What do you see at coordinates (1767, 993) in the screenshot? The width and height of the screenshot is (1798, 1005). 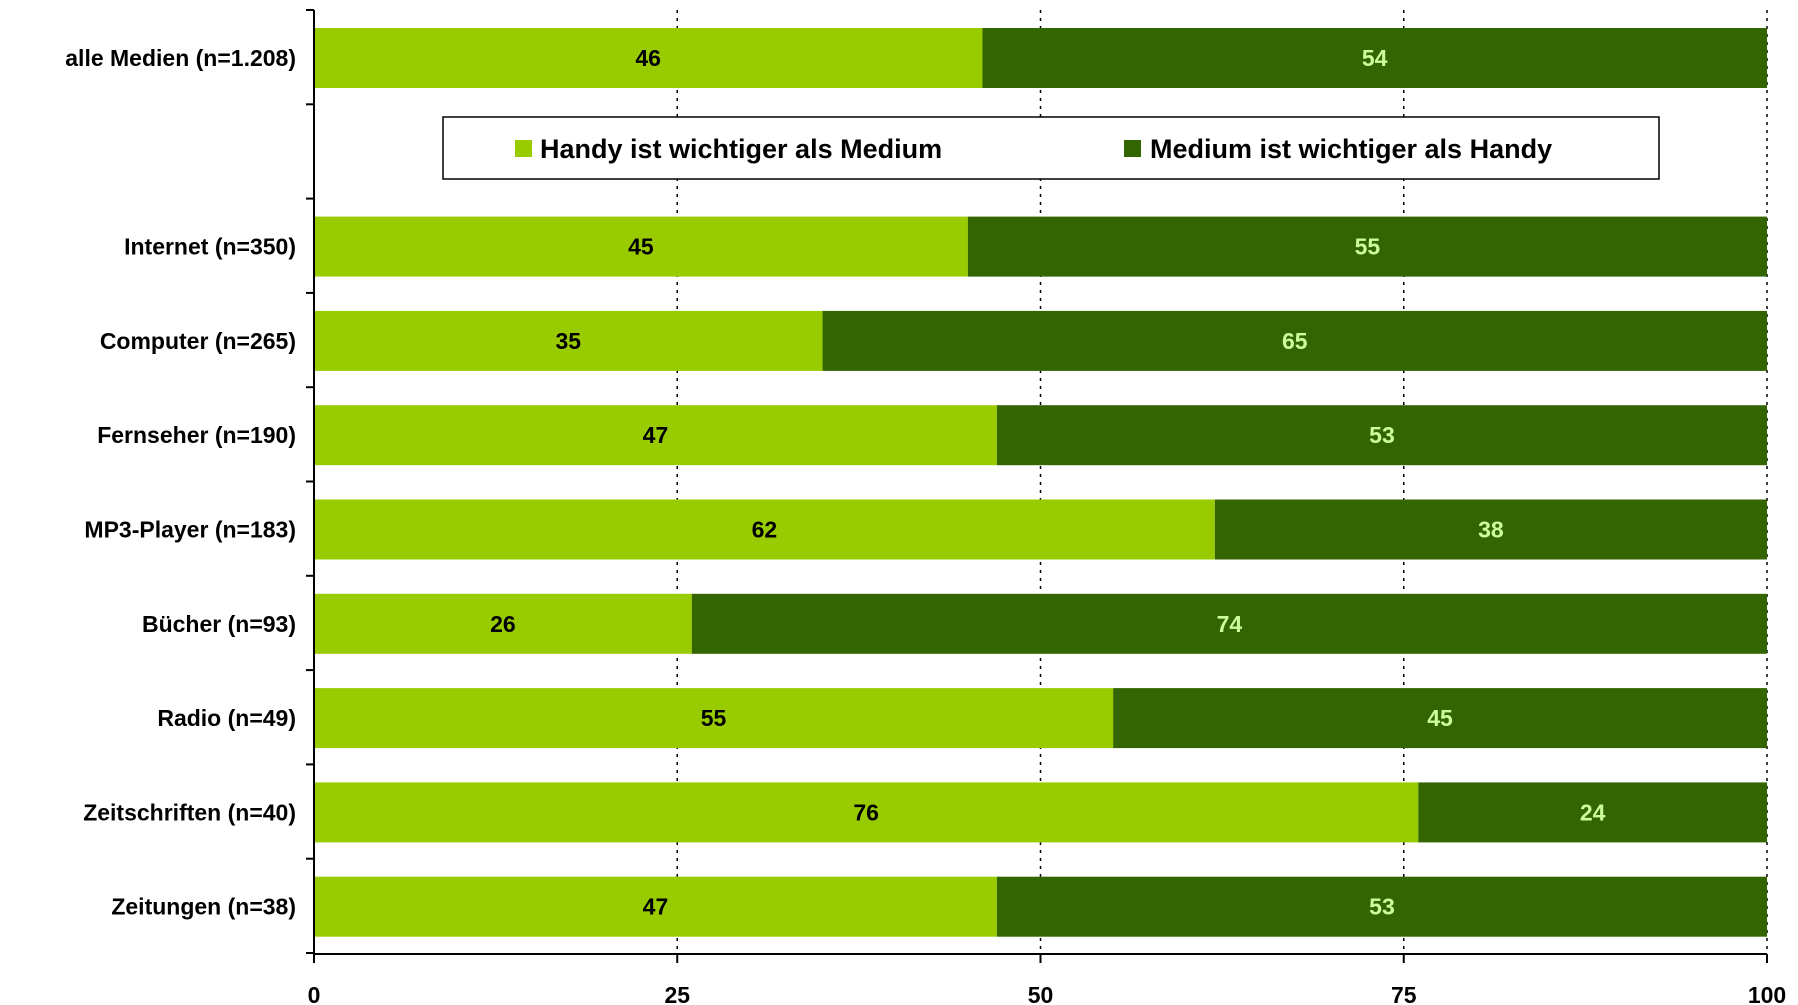 I see `x-tick-label: 100` at bounding box center [1767, 993].